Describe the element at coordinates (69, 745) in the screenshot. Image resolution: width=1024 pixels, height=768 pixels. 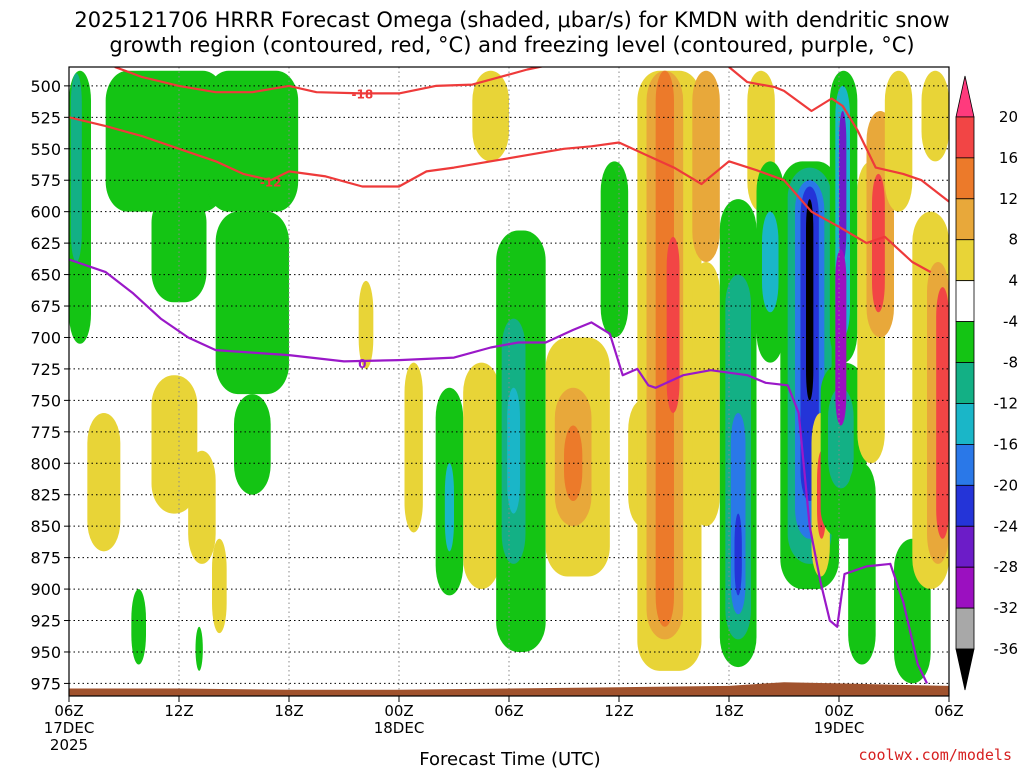
I see `xtick-year-0: 2025` at that location.